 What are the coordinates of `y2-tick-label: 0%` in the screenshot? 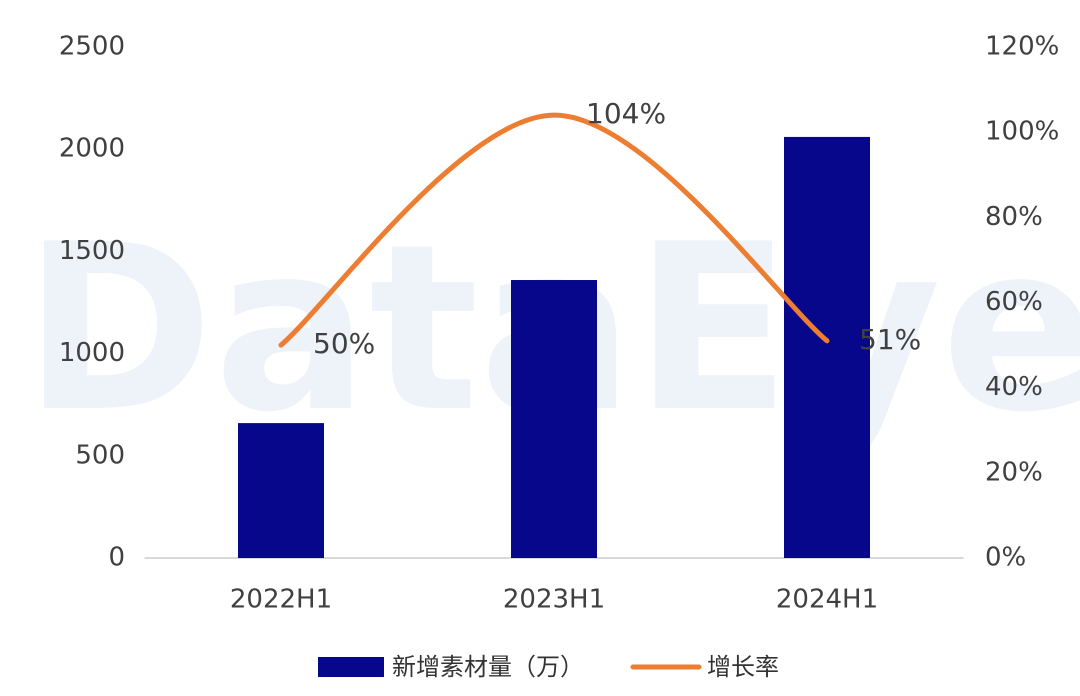 It's located at (1005, 558).